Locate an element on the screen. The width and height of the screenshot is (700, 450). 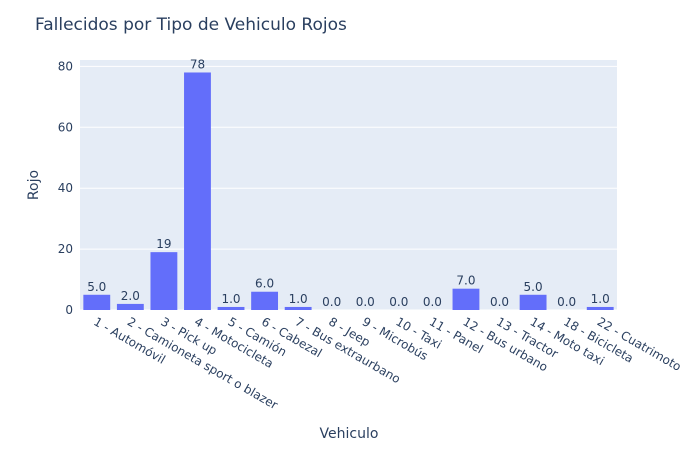
y-tick-label: 80 is located at coordinates (65, 66).